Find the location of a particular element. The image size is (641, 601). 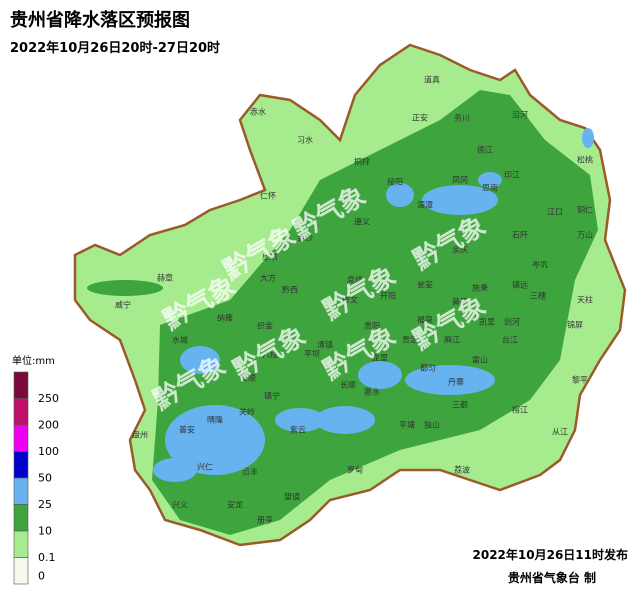

county-label: 安顺 is located at coordinates (248, 378).